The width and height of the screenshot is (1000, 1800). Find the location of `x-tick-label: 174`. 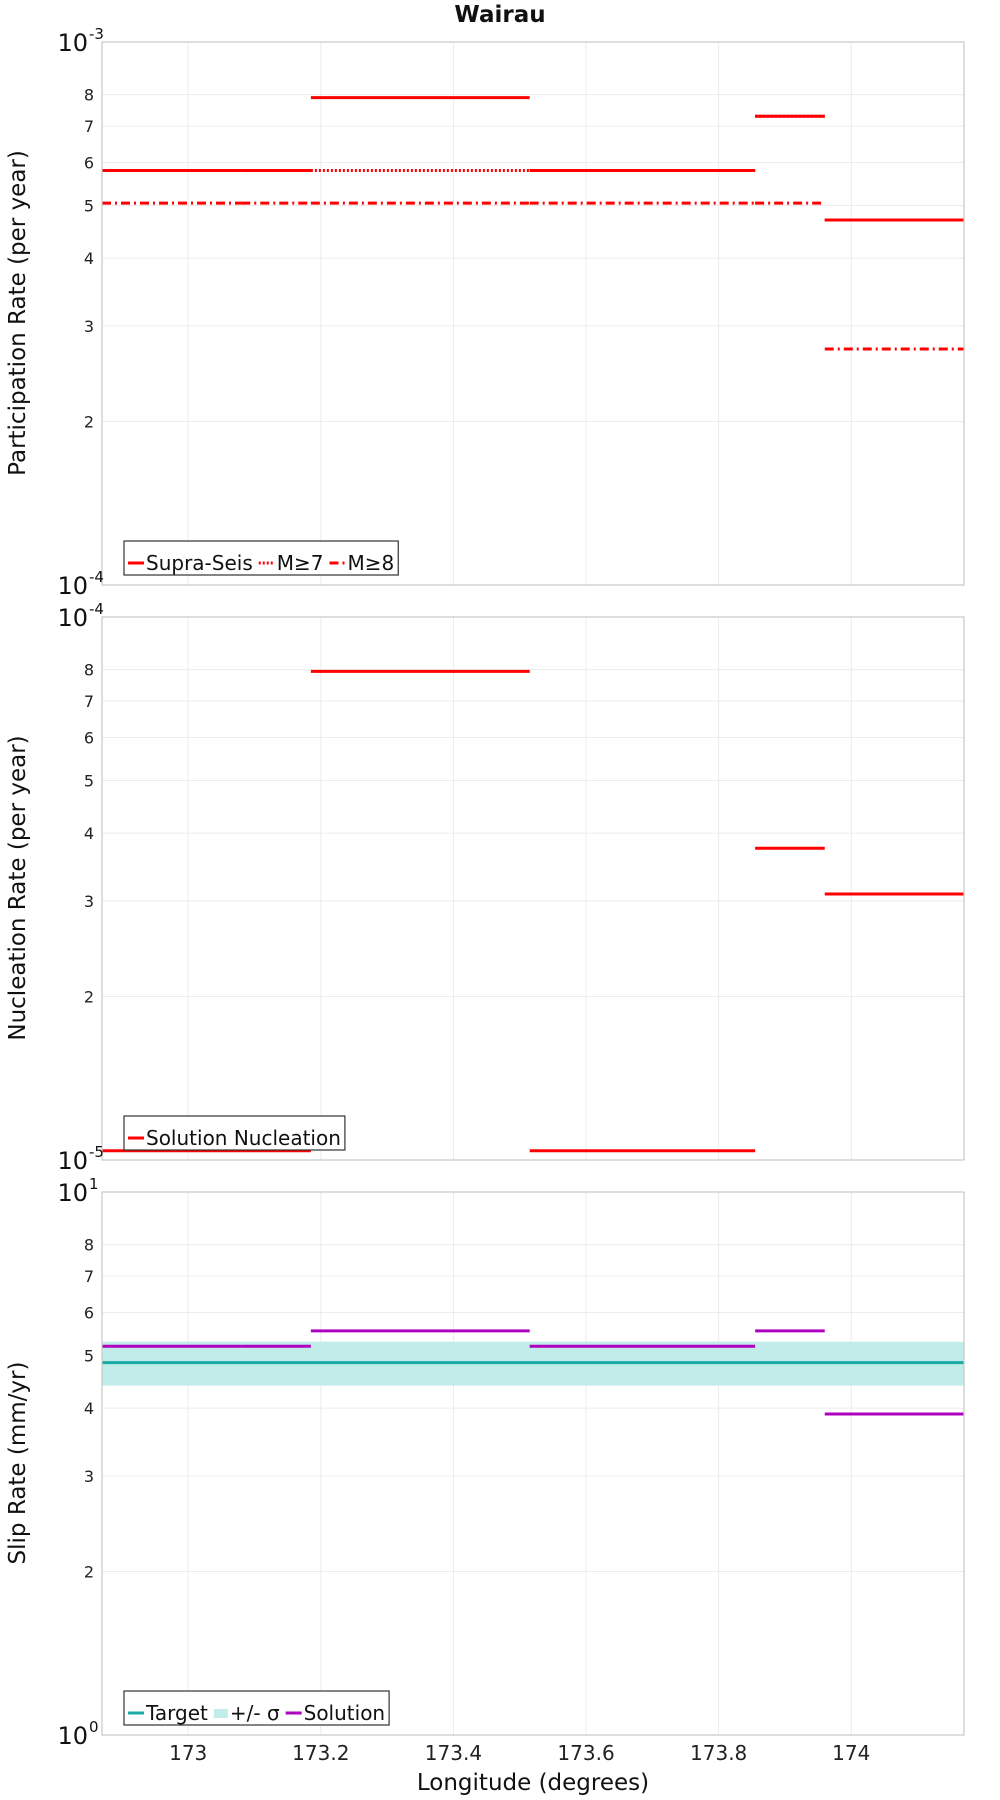

x-tick-label: 174 is located at coordinates (851, 1753).